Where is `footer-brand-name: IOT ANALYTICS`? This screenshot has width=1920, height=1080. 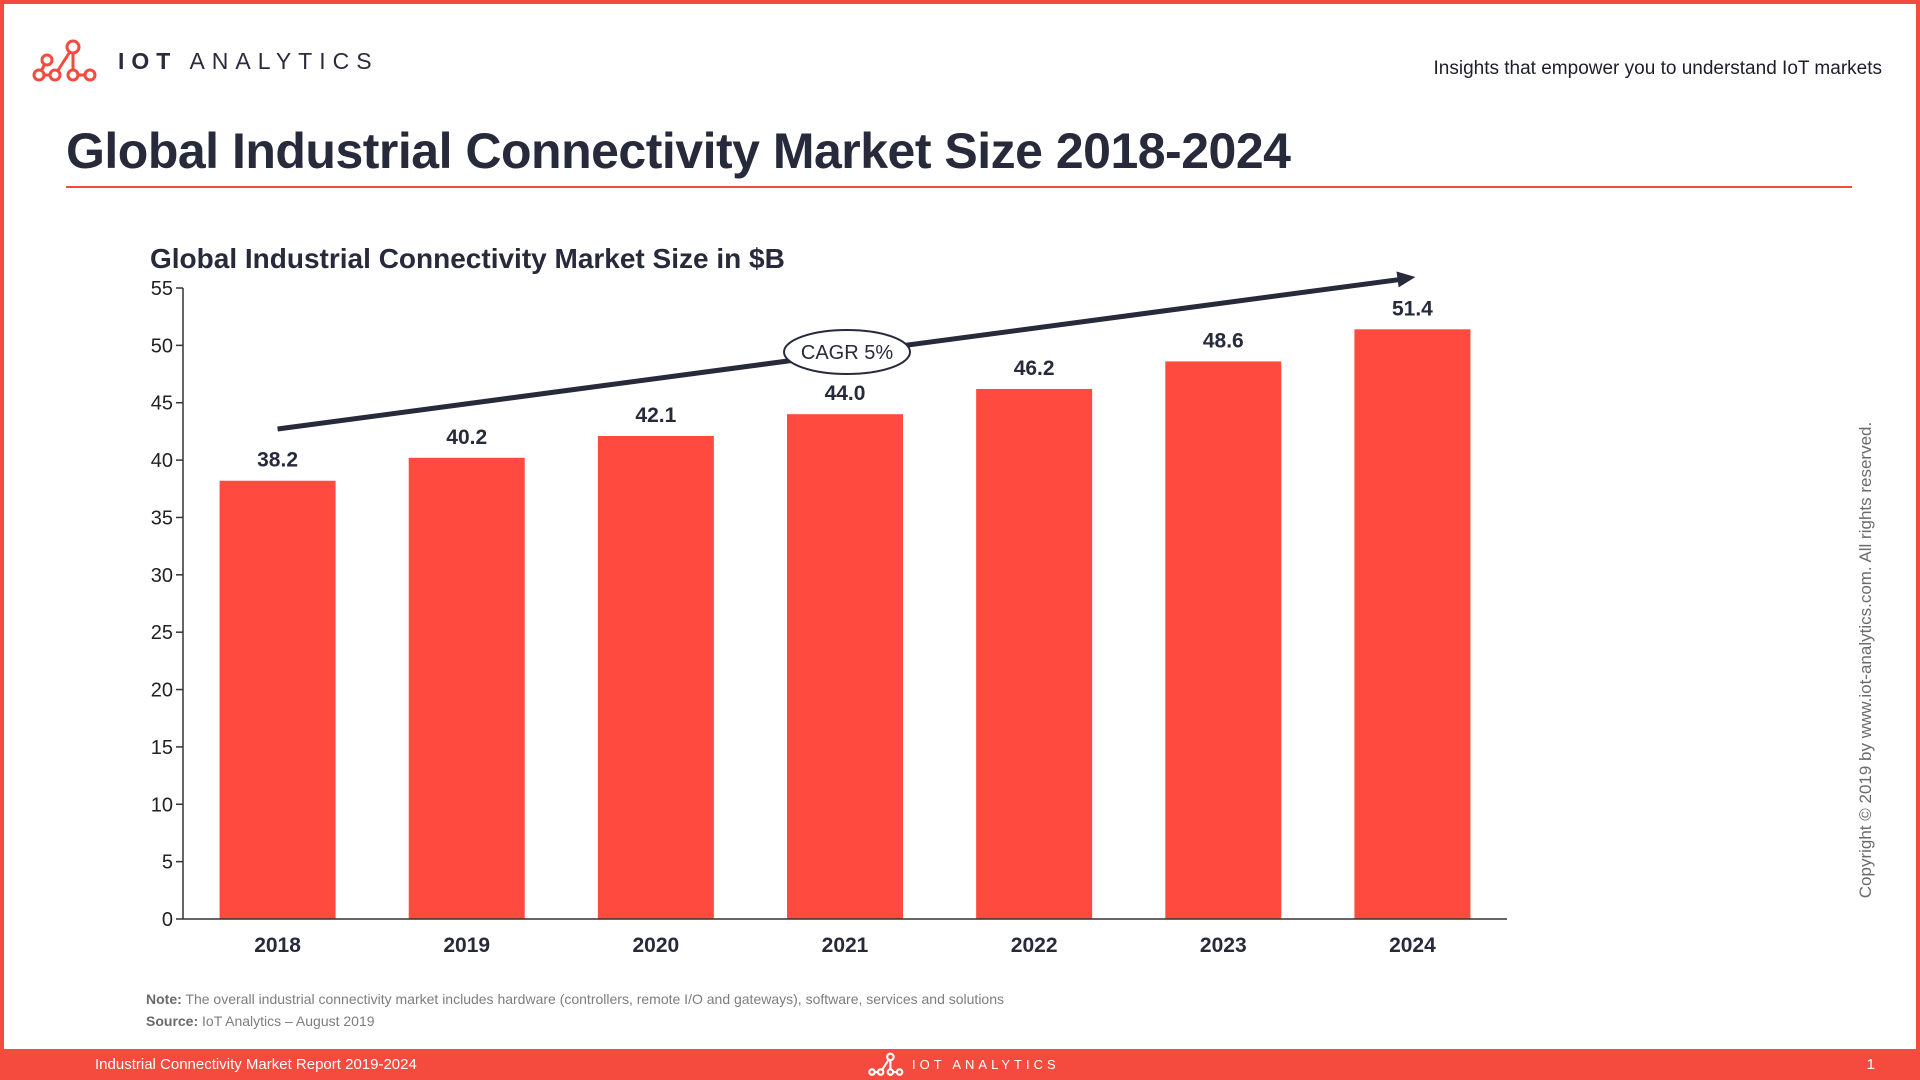
footer-brand-name: IOT ANALYTICS is located at coordinates (986, 1064).